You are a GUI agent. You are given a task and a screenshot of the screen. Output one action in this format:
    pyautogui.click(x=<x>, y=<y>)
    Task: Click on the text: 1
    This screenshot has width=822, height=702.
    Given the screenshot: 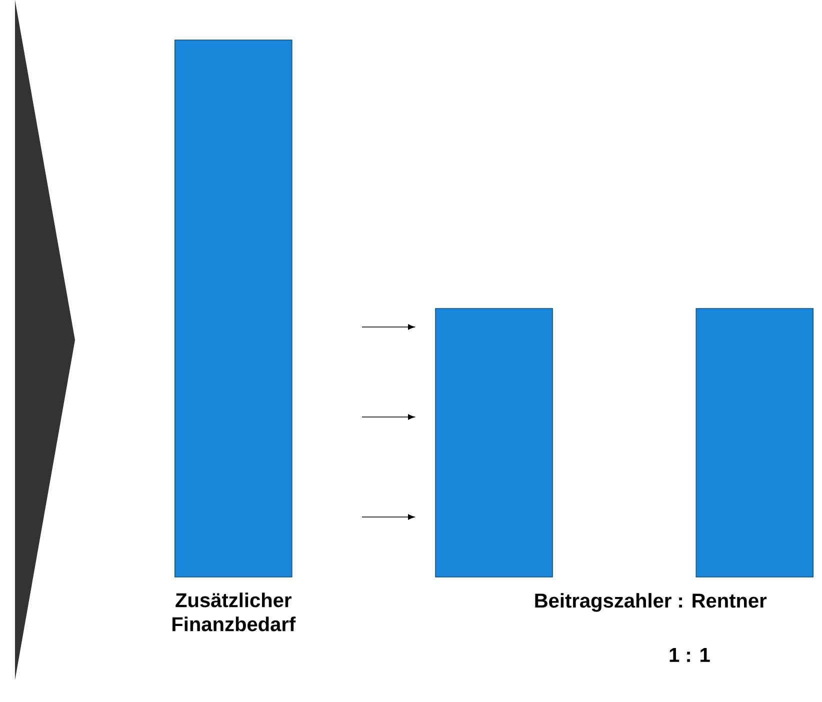 What is the action you would take?
    pyautogui.click(x=690, y=655)
    